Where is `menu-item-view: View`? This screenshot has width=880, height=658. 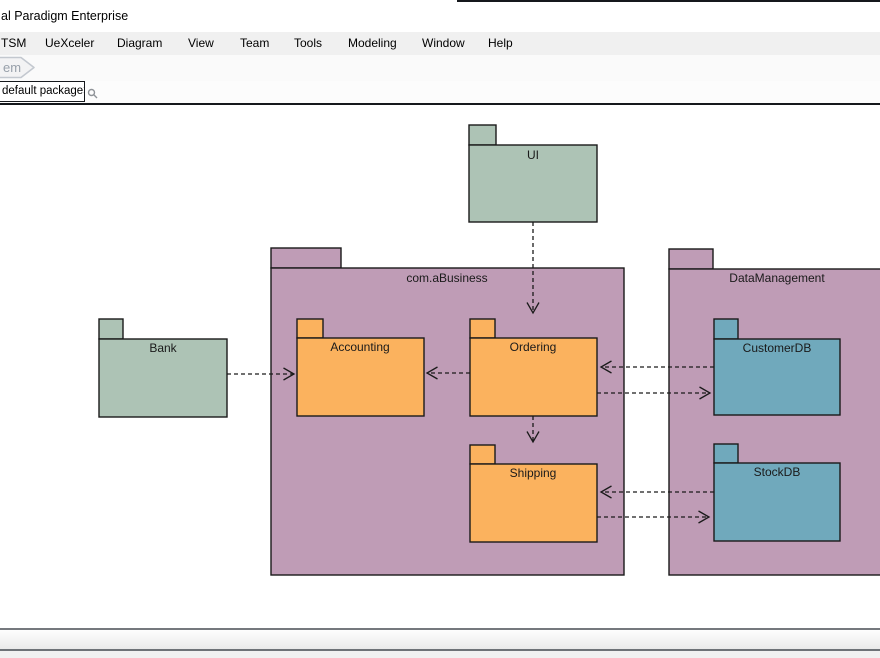
menu-item-view: View is located at coordinates (201, 43).